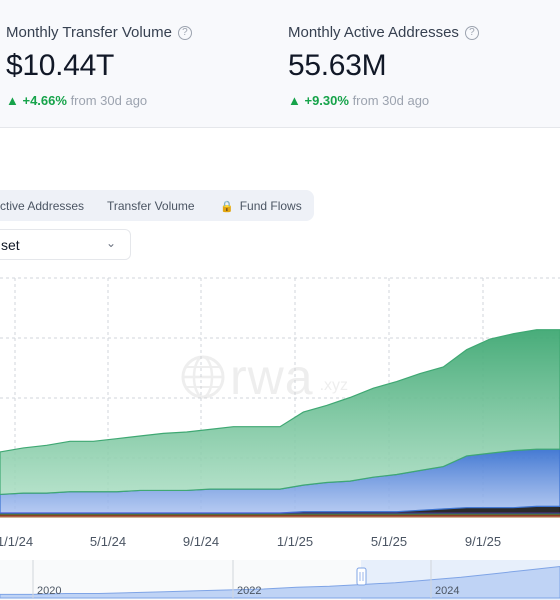 The height and width of the screenshot is (600, 560). Describe the element at coordinates (65, 244) in the screenshot. I see `asset-dropdown: set ⌄` at that location.